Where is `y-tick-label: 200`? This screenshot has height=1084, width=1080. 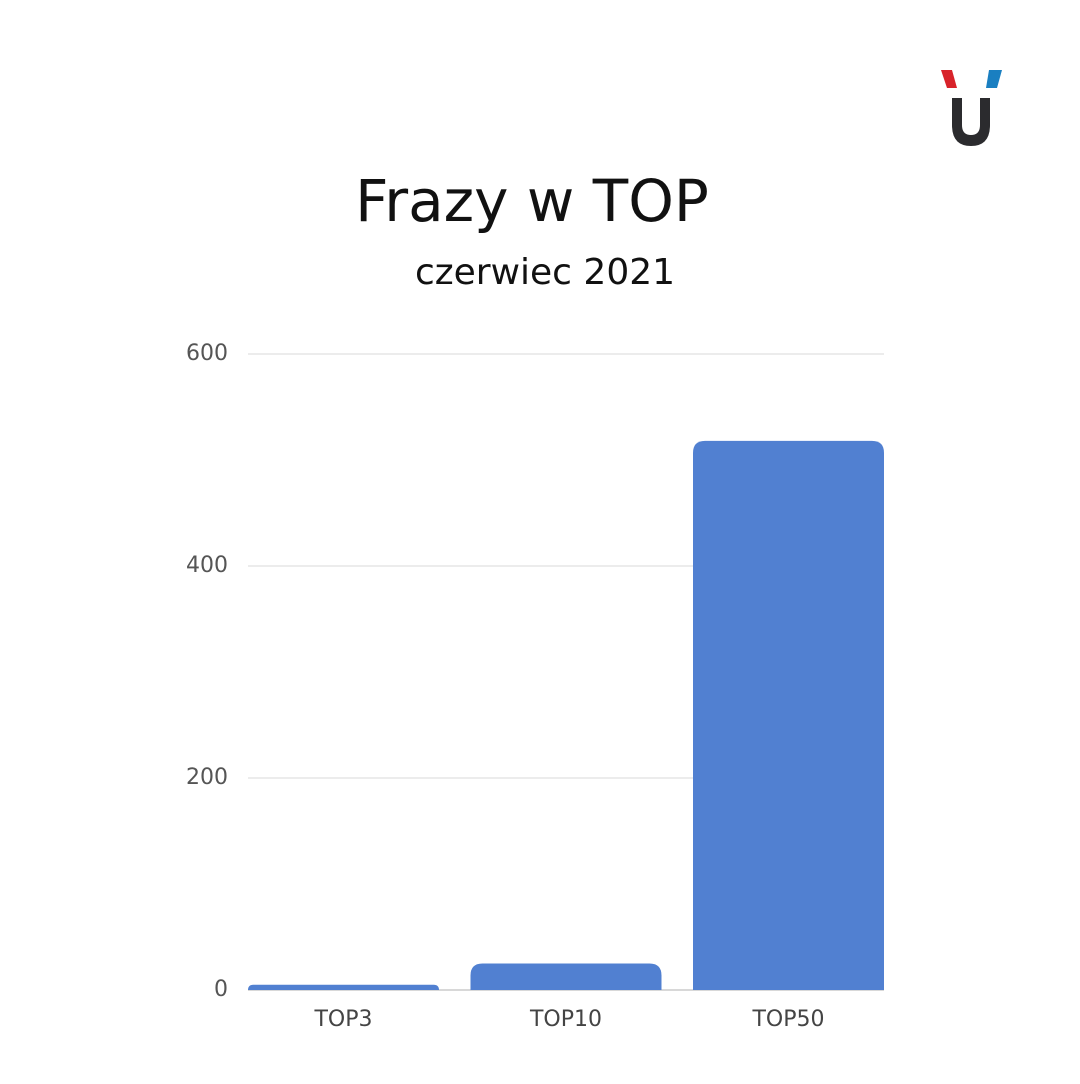
y-tick-label: 200 is located at coordinates (207, 777).